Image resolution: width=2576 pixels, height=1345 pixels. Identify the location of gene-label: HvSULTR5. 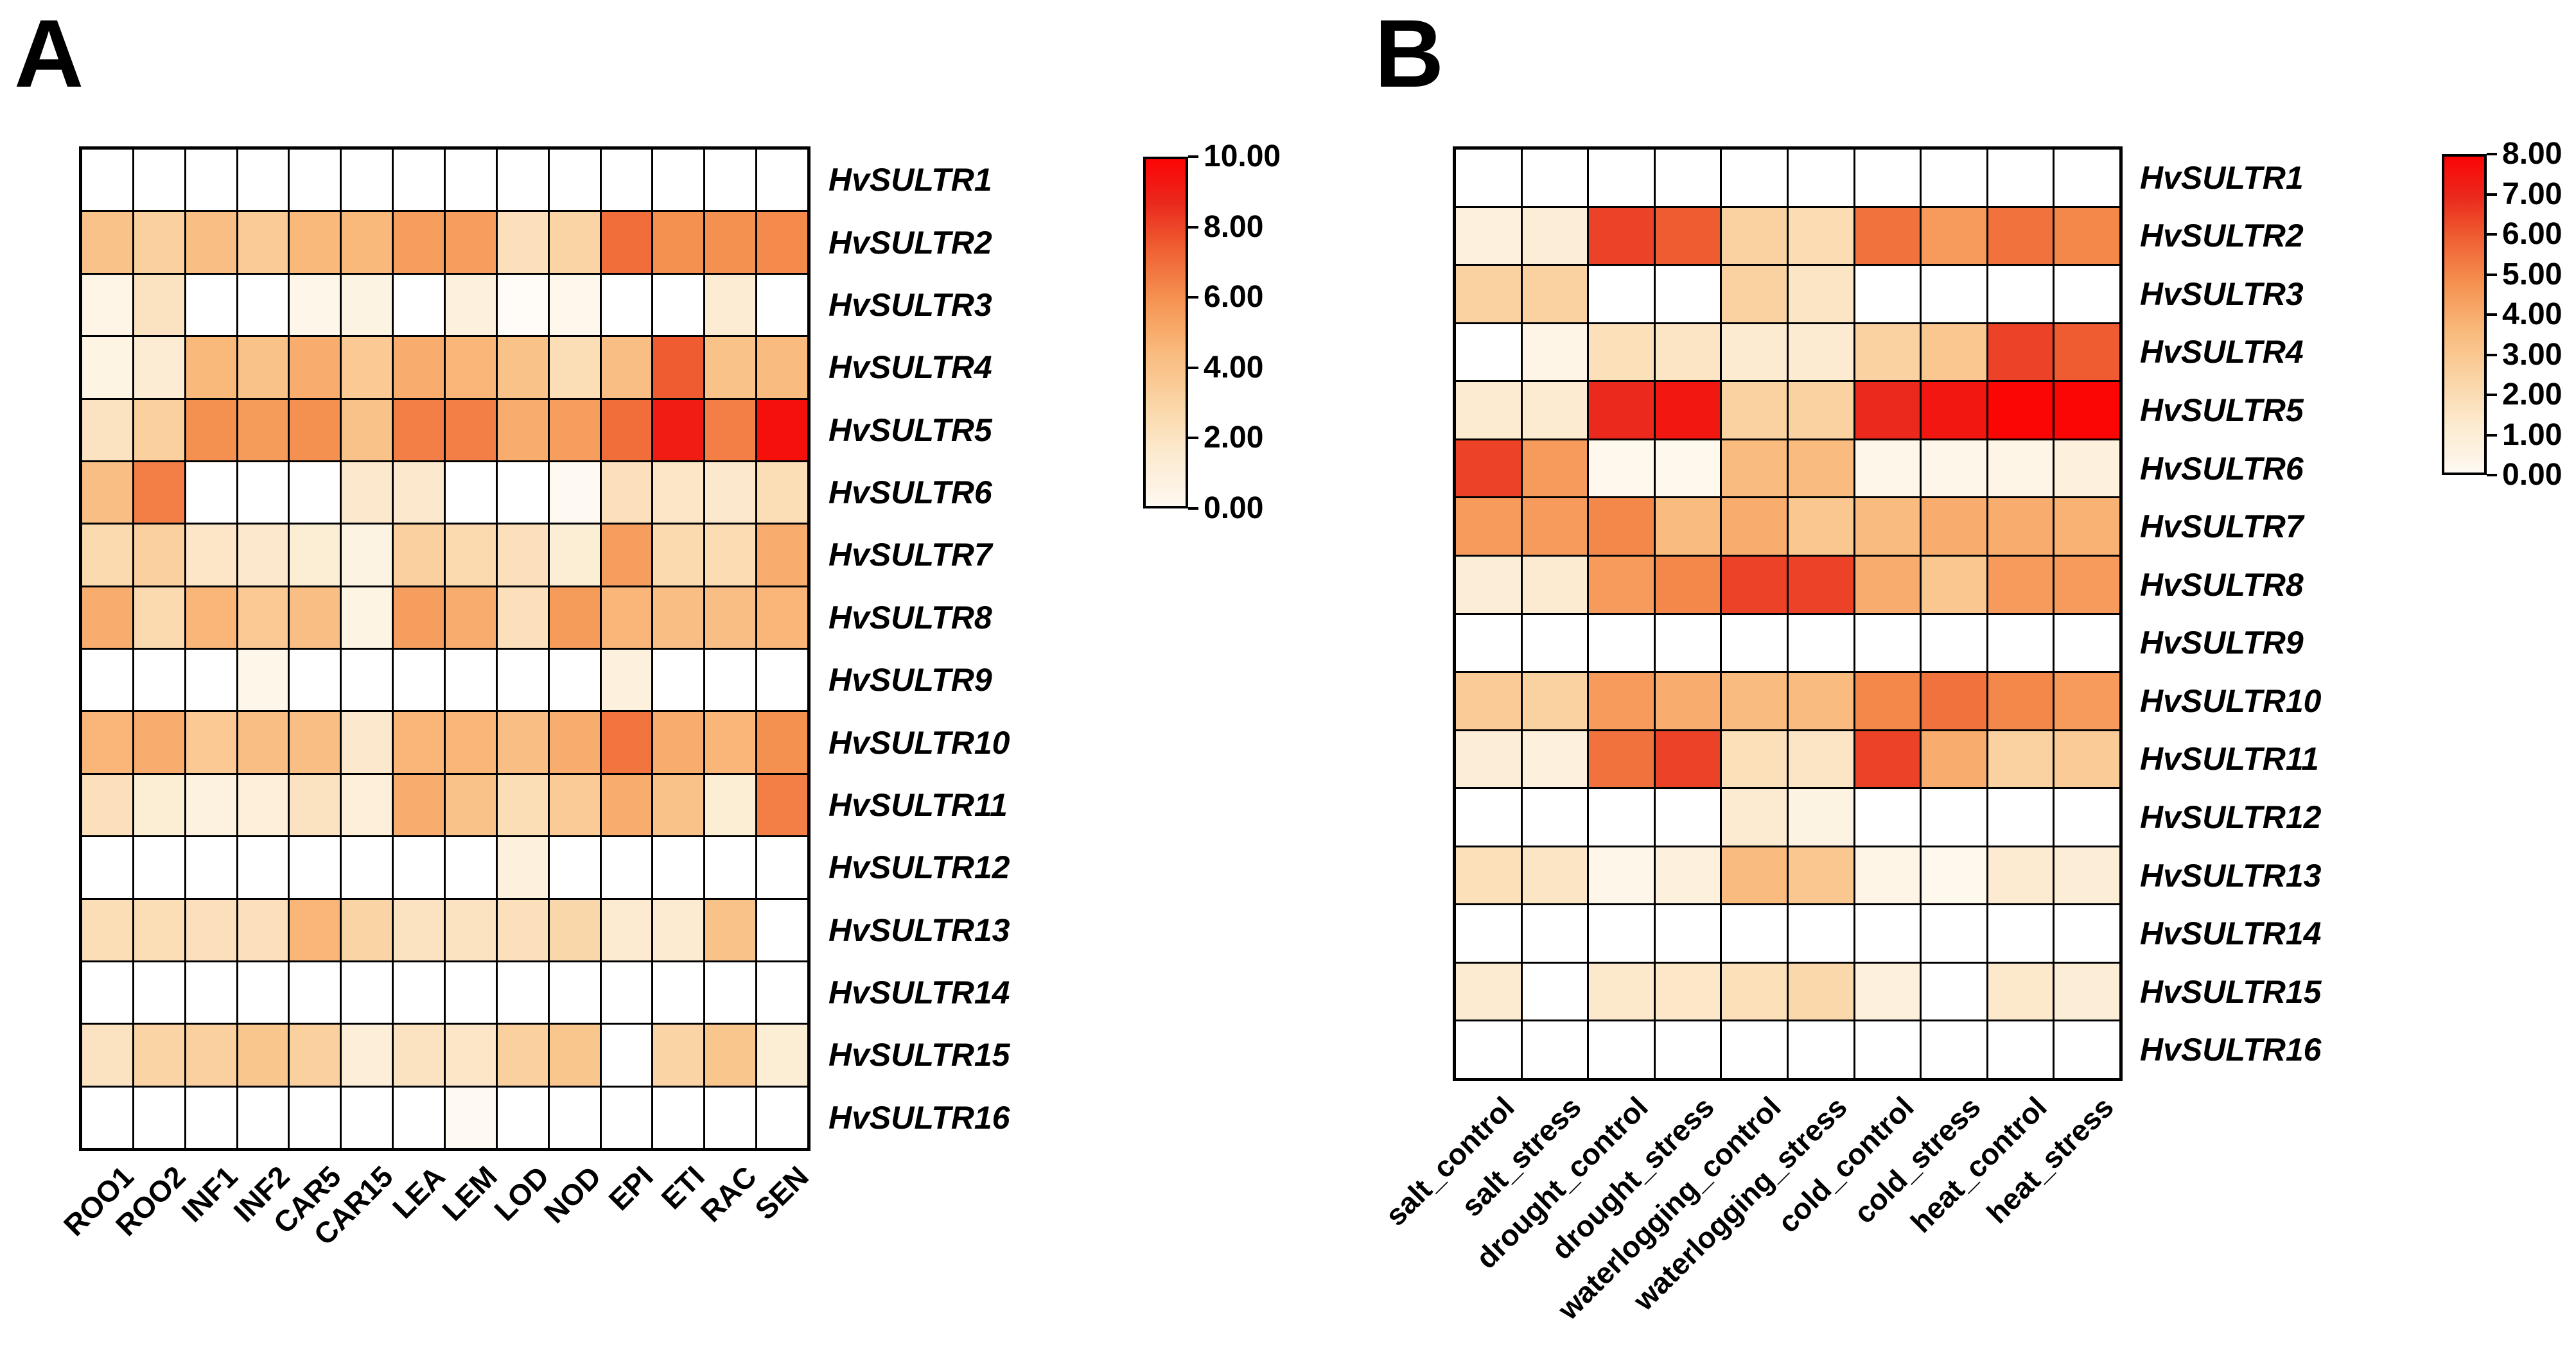
(2222, 411).